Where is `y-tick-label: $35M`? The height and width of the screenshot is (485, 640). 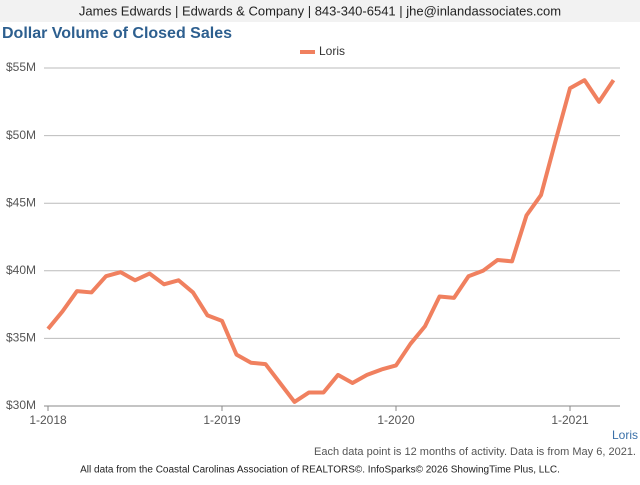 y-tick-label: $35M is located at coordinates (21, 338).